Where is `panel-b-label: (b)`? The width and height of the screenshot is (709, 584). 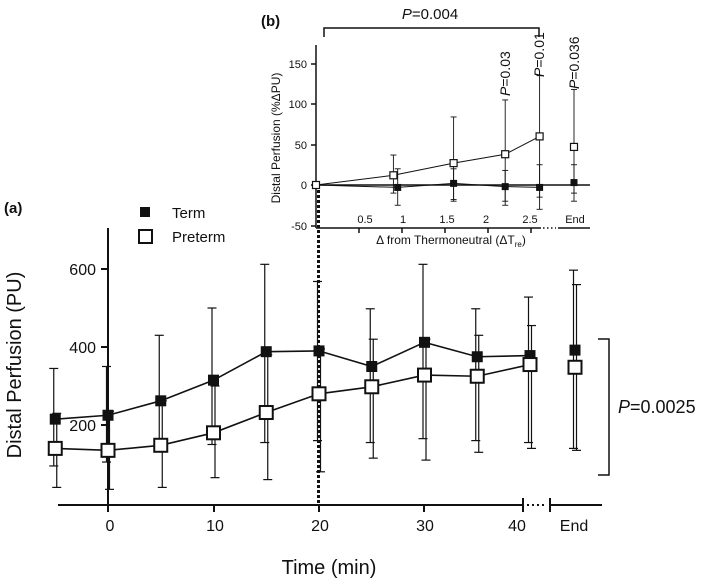
panel-b-label: (b) is located at coordinates (270, 21).